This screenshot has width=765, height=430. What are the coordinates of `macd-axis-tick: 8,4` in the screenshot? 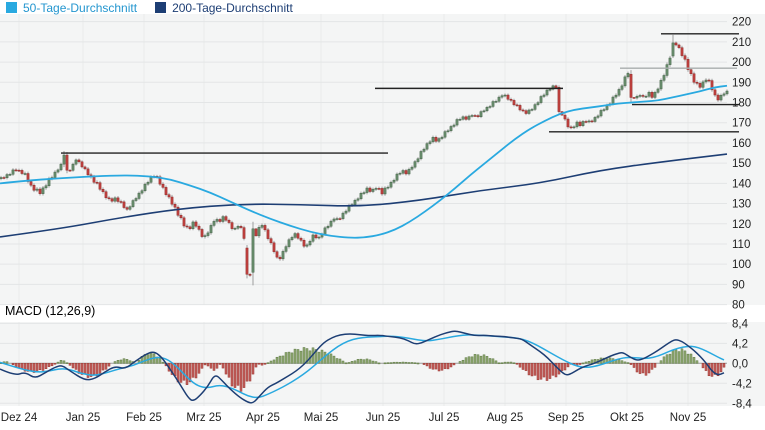 It's located at (740, 324).